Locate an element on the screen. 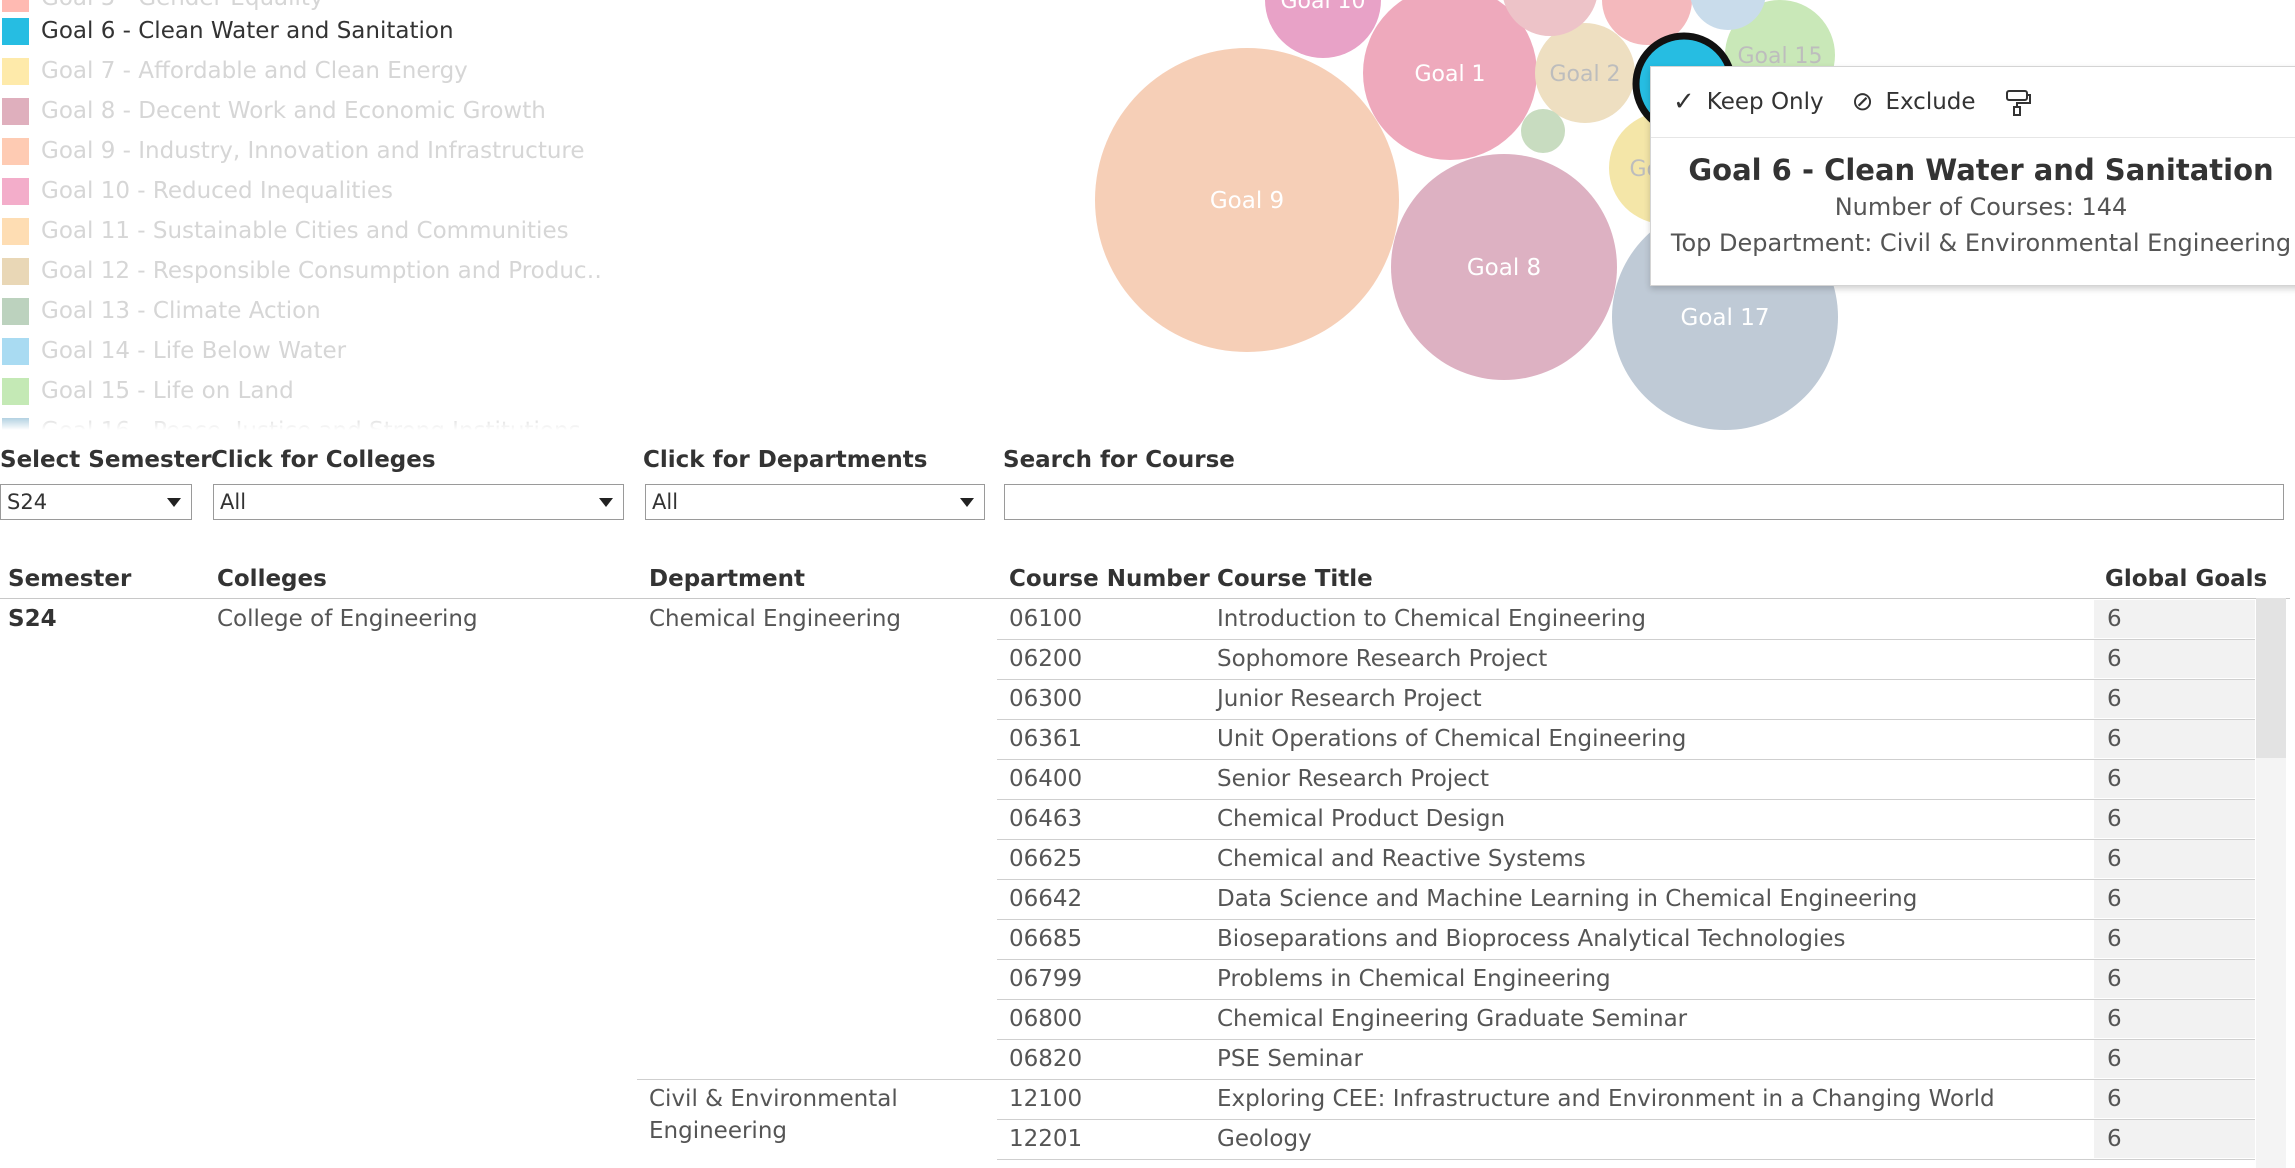 The height and width of the screenshot is (1168, 2295). course-title-cell: Chemical and Reactive Systems is located at coordinates (1401, 859).